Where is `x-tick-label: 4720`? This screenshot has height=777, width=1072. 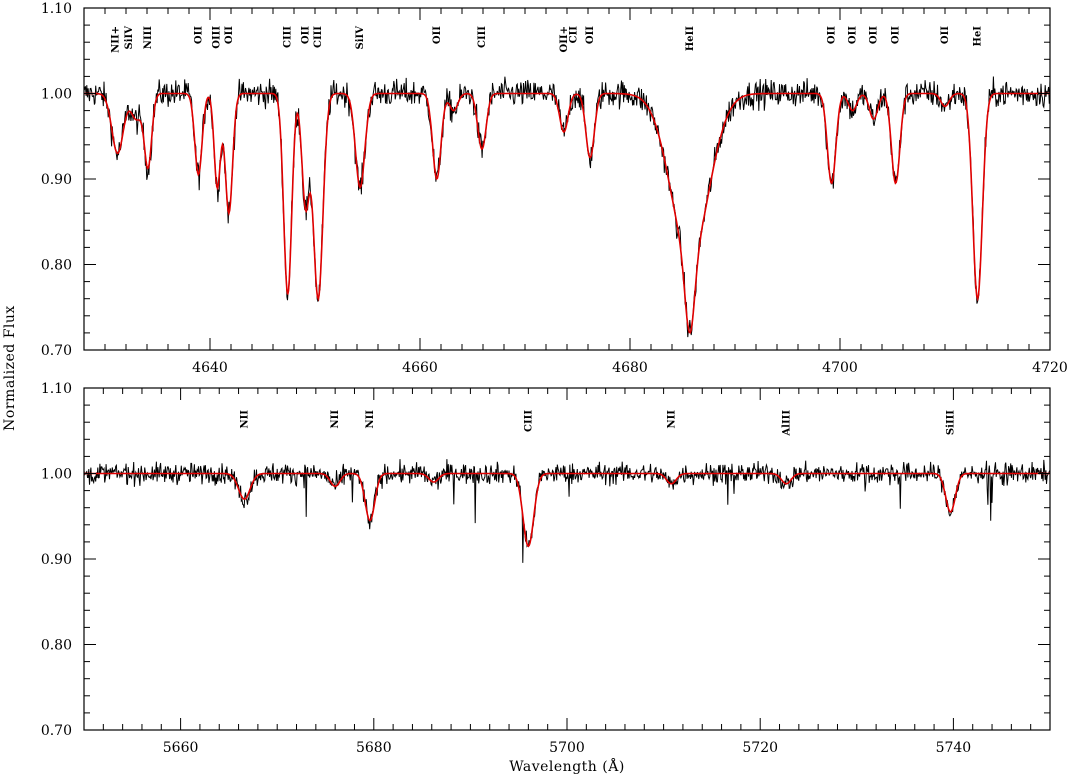 x-tick-label: 4720 is located at coordinates (1050, 368).